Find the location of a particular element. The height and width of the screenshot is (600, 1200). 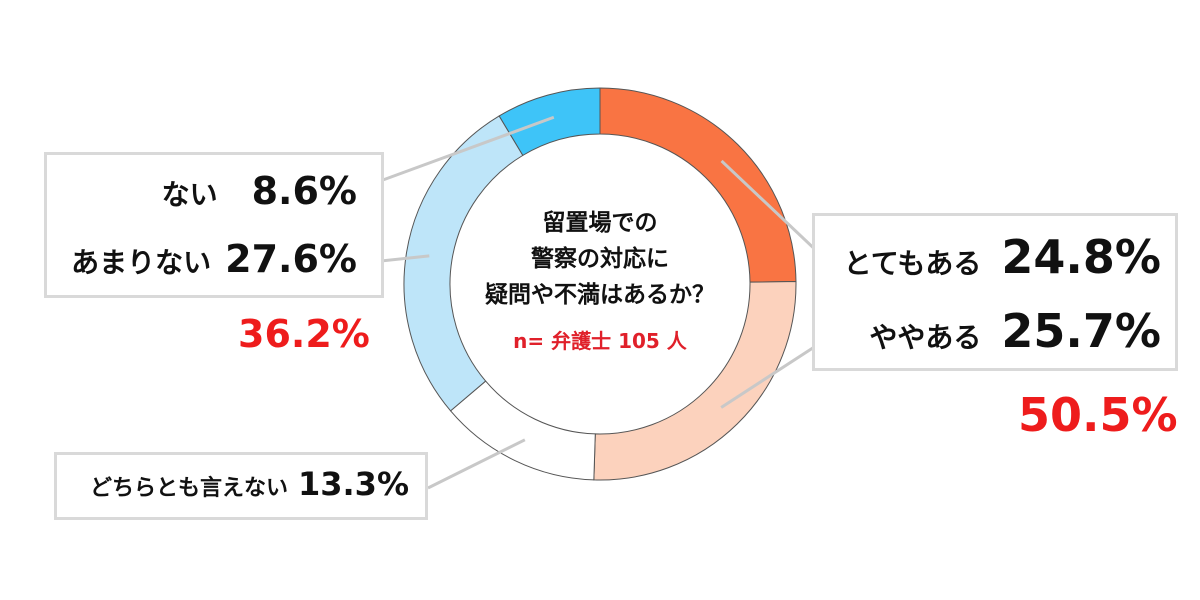

label-nai: ない 8.6% is located at coordinates (259, 191).